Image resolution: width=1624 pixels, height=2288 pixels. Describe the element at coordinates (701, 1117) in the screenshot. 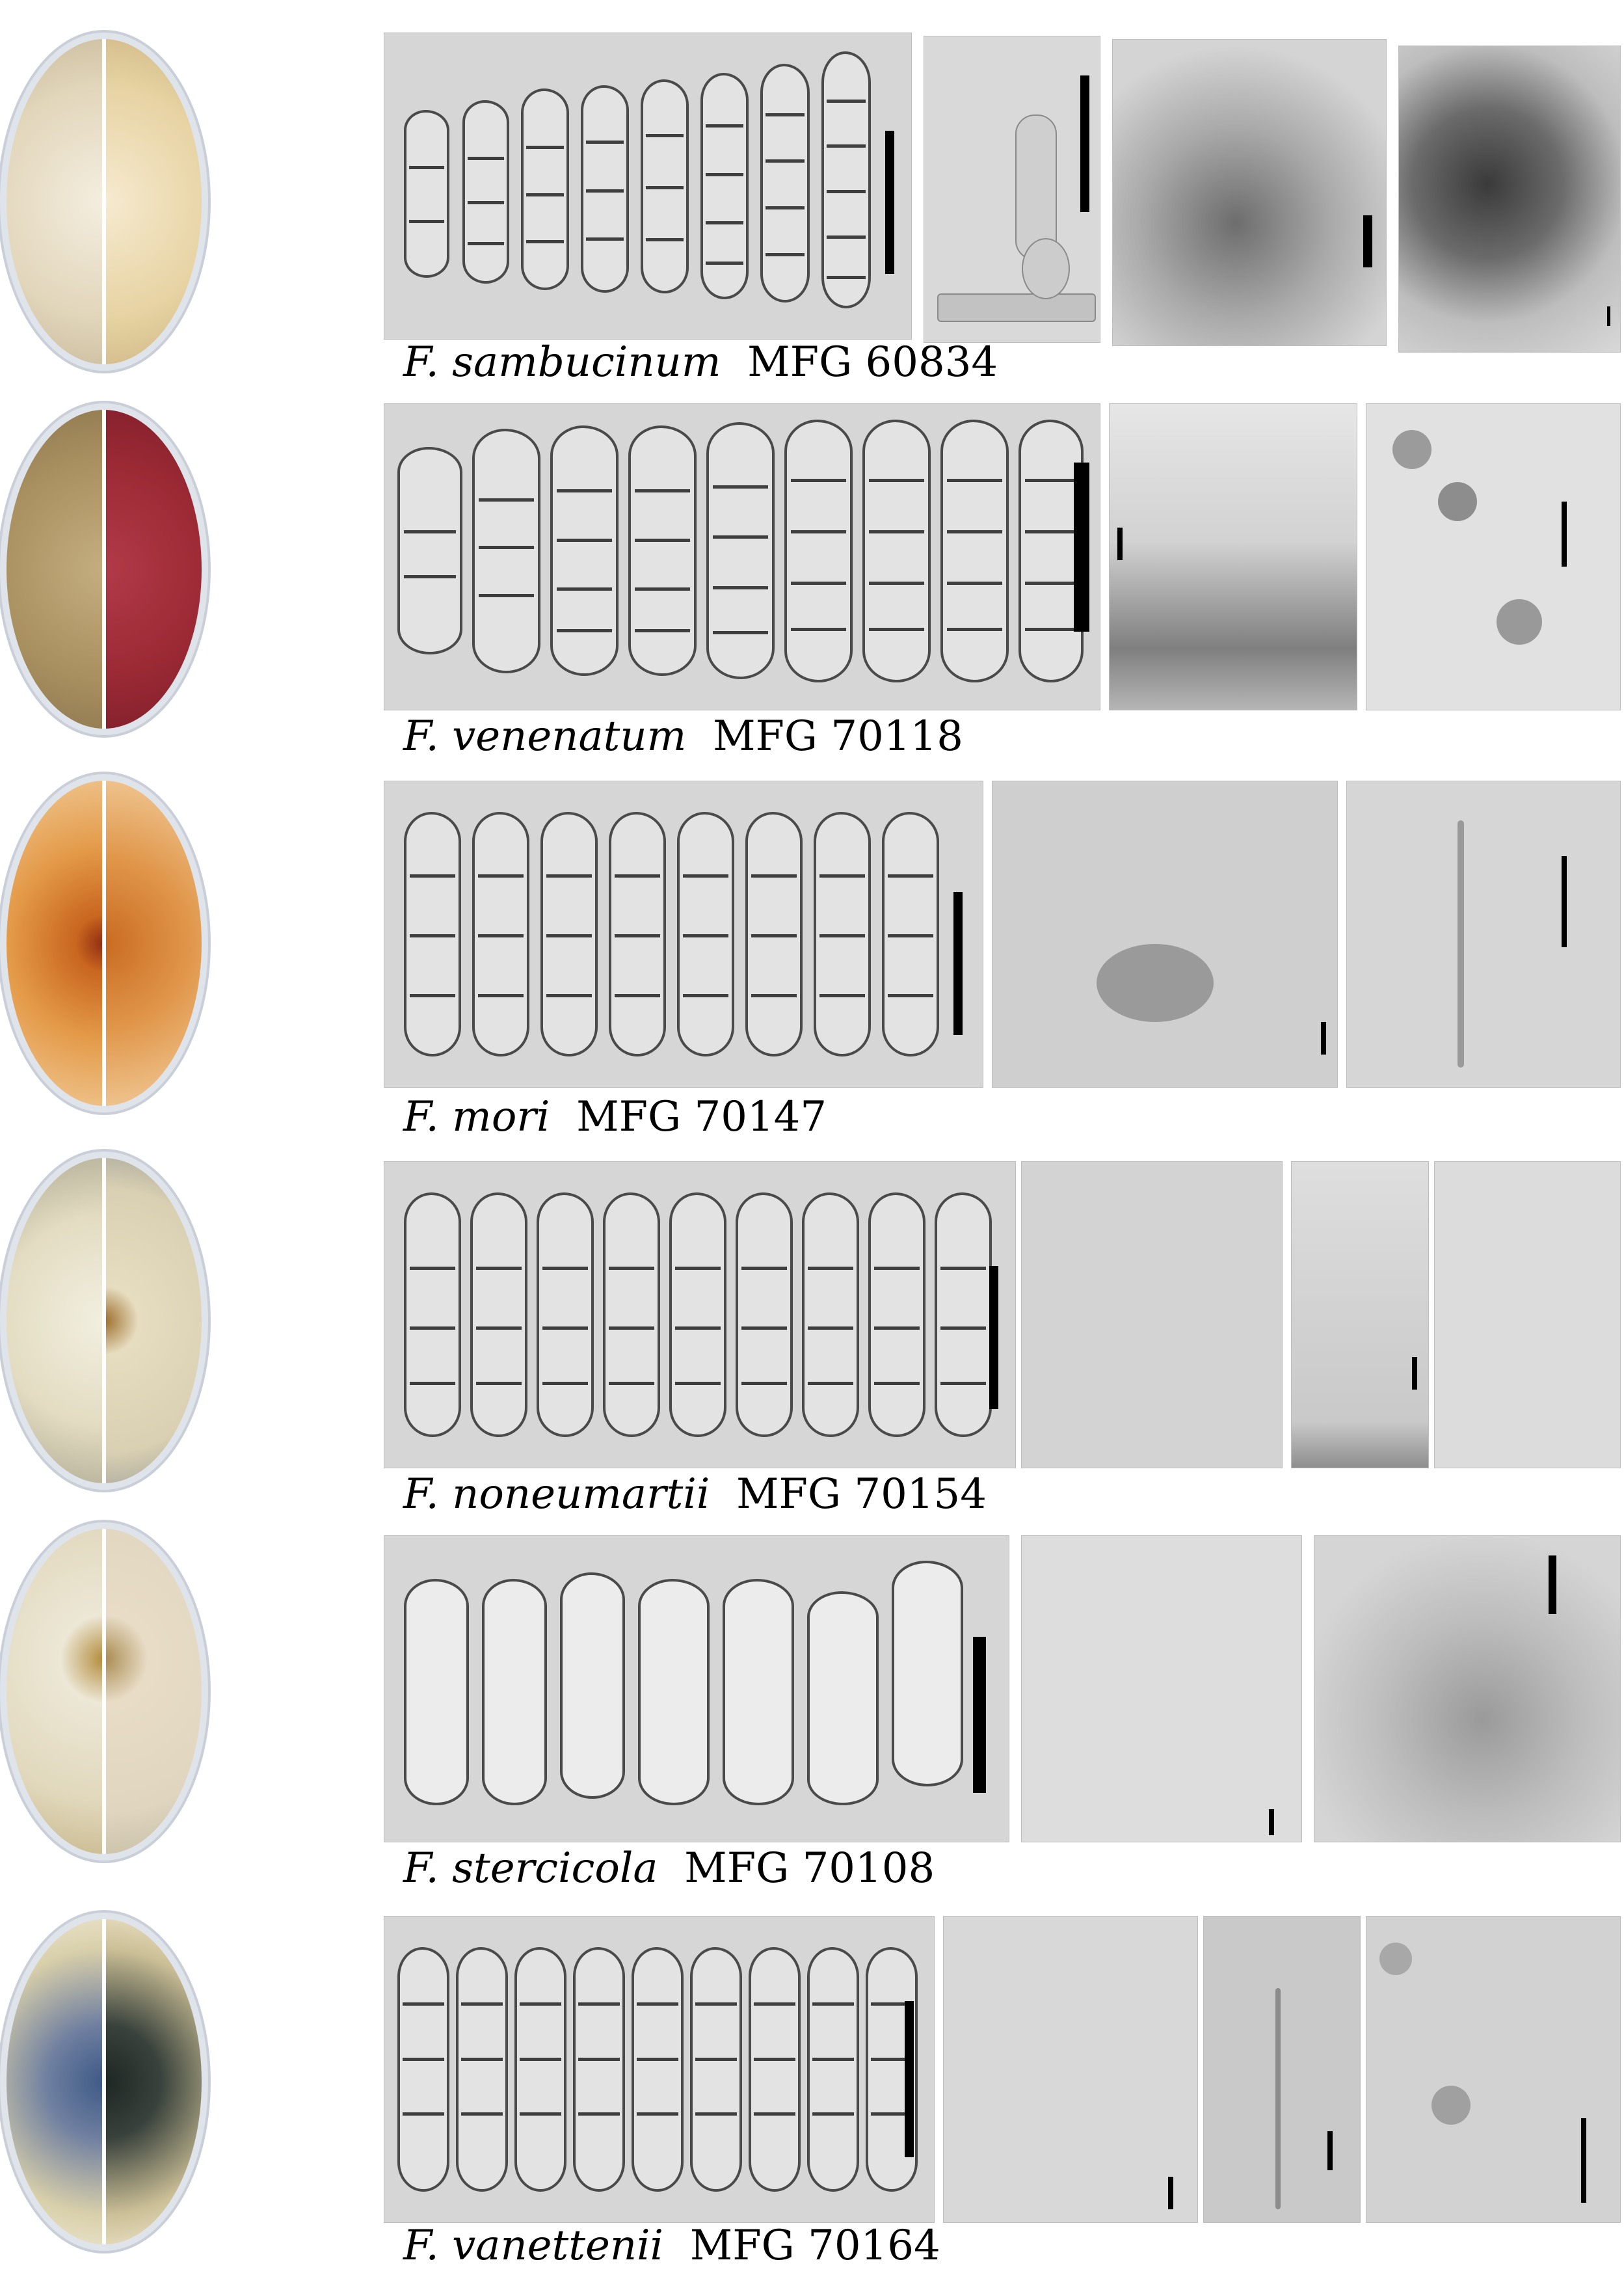

I see `strain-code: MFG 70147` at that location.